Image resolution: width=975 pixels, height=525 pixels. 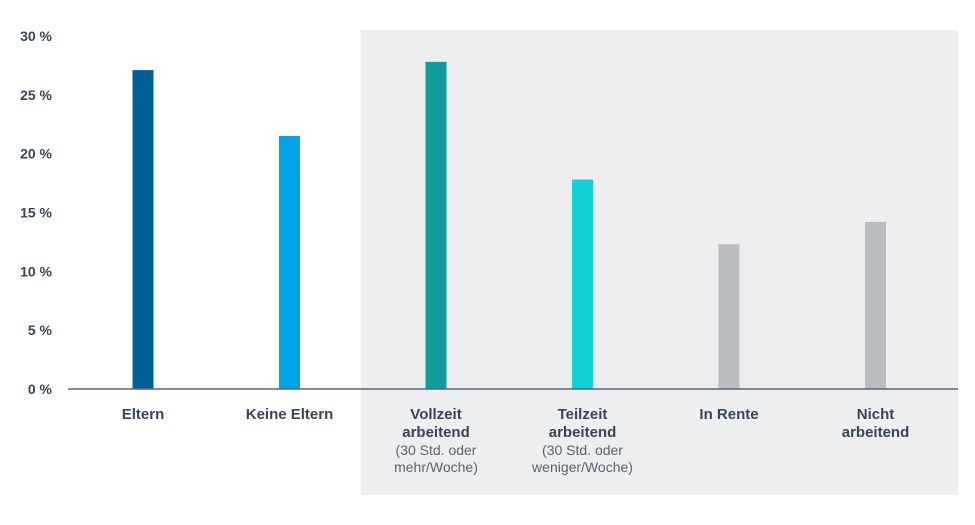 What do you see at coordinates (728, 414) in the screenshot?
I see `x-tick-label: In Rente` at bounding box center [728, 414].